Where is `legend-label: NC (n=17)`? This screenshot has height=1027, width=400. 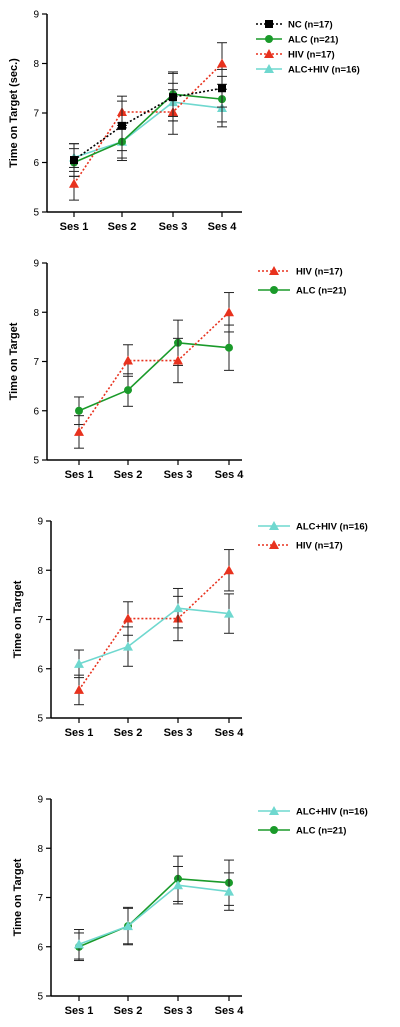 legend-label: NC (n=17) is located at coordinates (310, 25).